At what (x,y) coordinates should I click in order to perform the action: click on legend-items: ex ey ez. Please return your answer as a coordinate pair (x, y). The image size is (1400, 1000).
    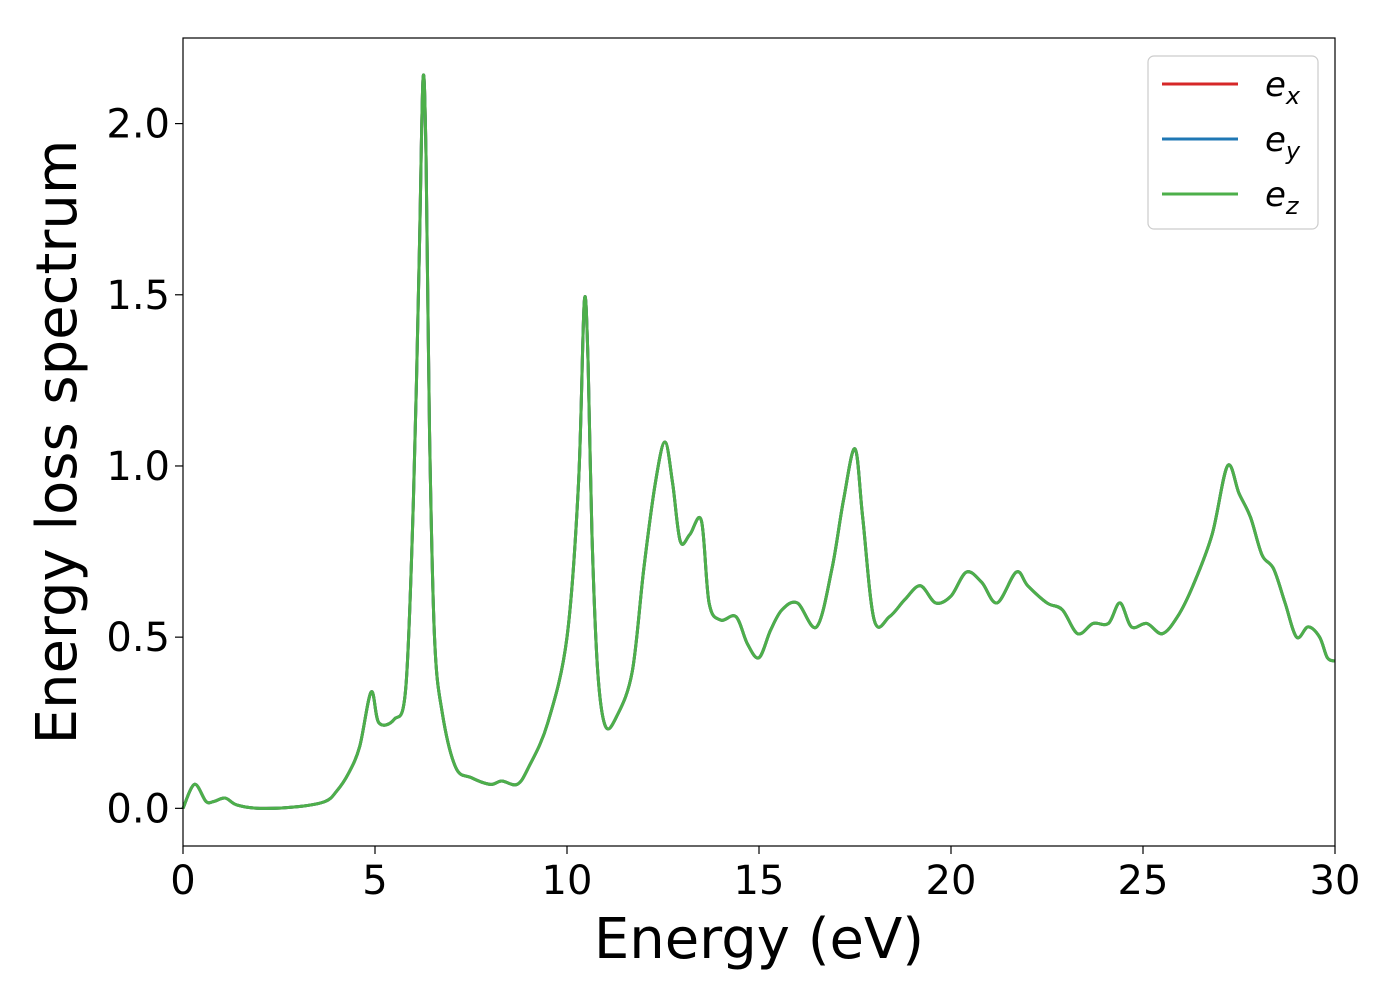
    Looking at the image, I should click on (1231, 142).